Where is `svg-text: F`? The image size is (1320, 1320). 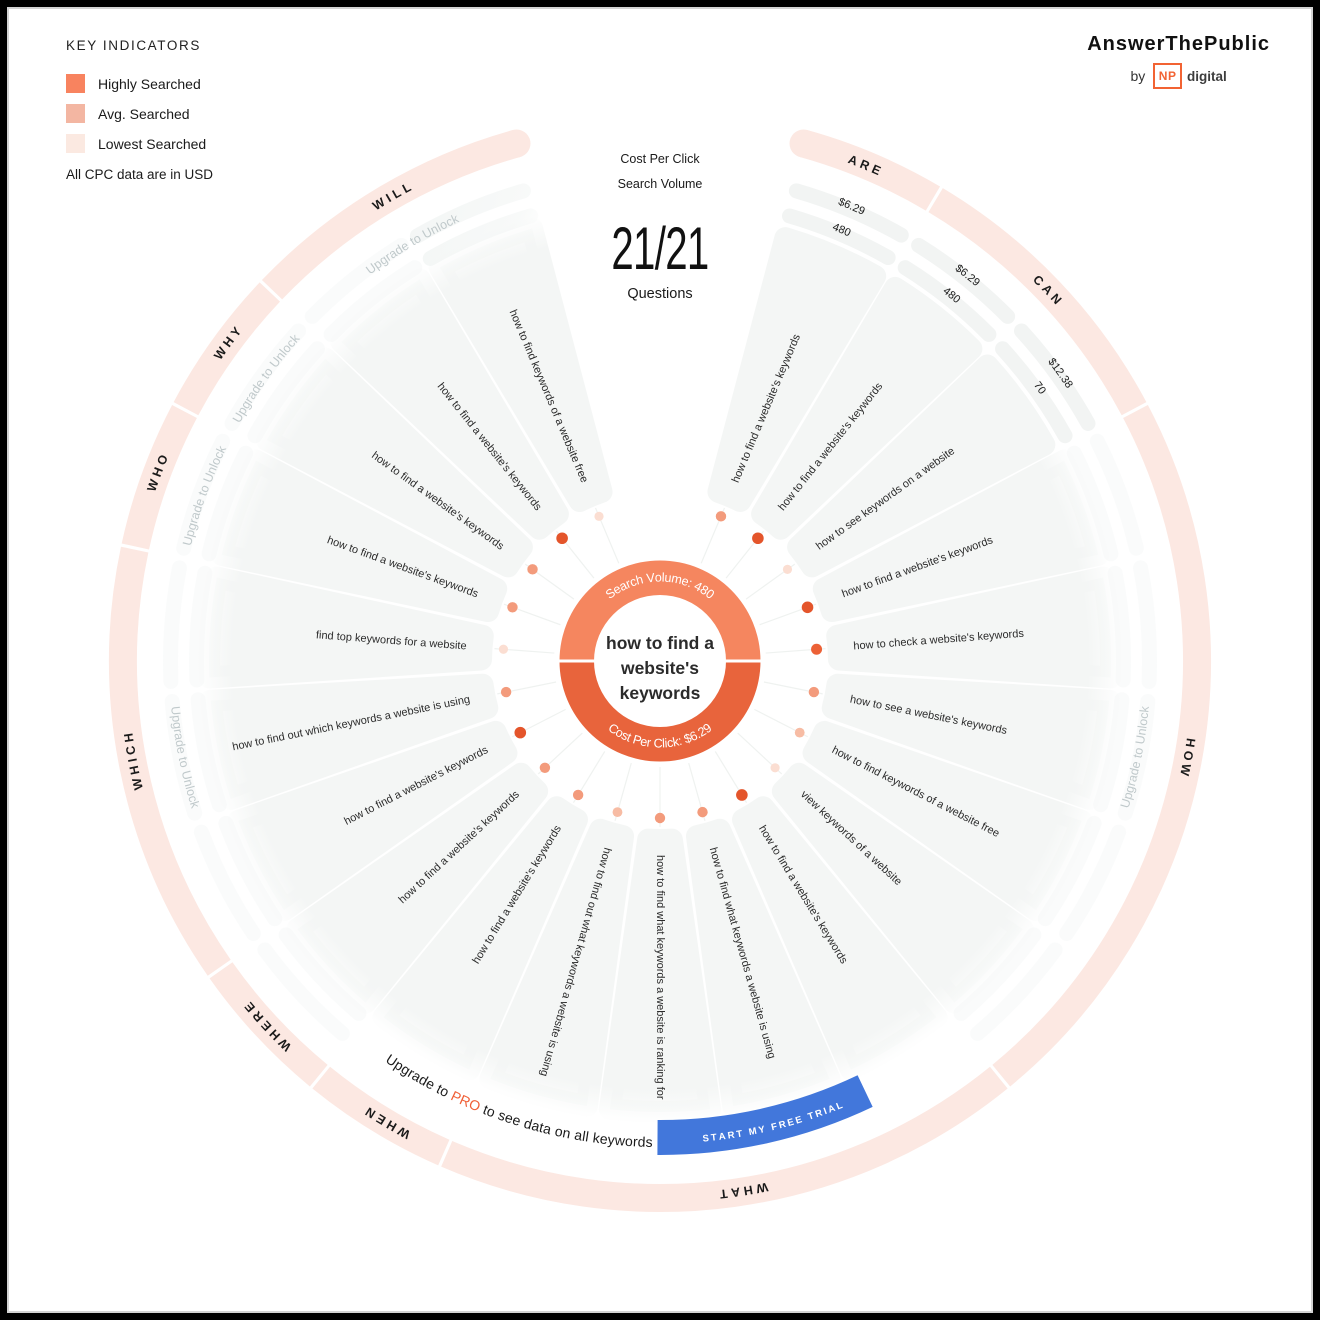 svg-text: F is located at coordinates (774, 1127).